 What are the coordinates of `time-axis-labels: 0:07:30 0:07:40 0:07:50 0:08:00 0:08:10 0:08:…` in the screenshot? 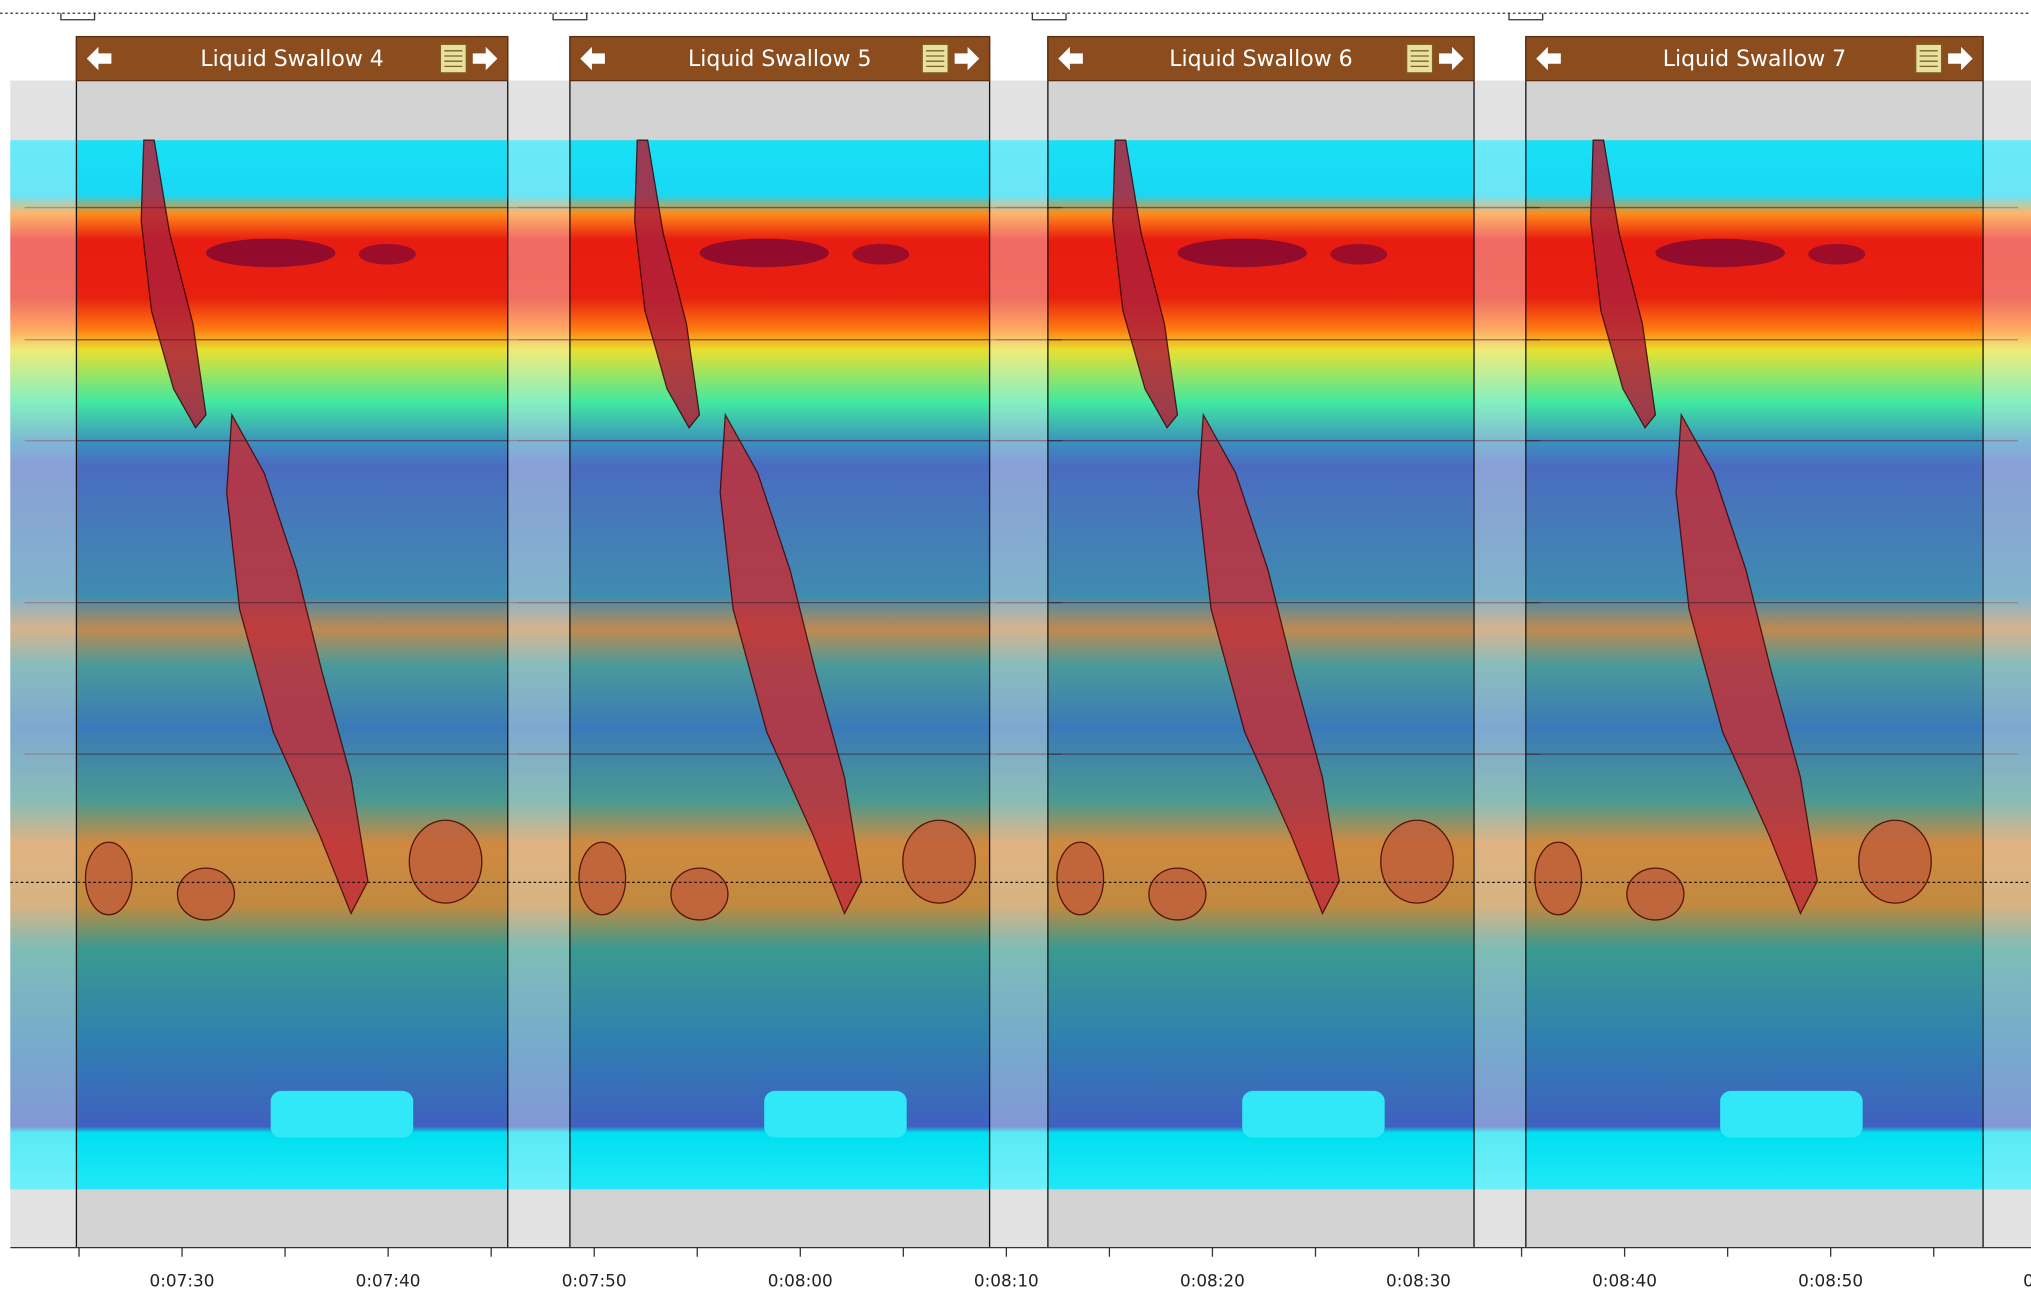 It's located at (1054, 1268).